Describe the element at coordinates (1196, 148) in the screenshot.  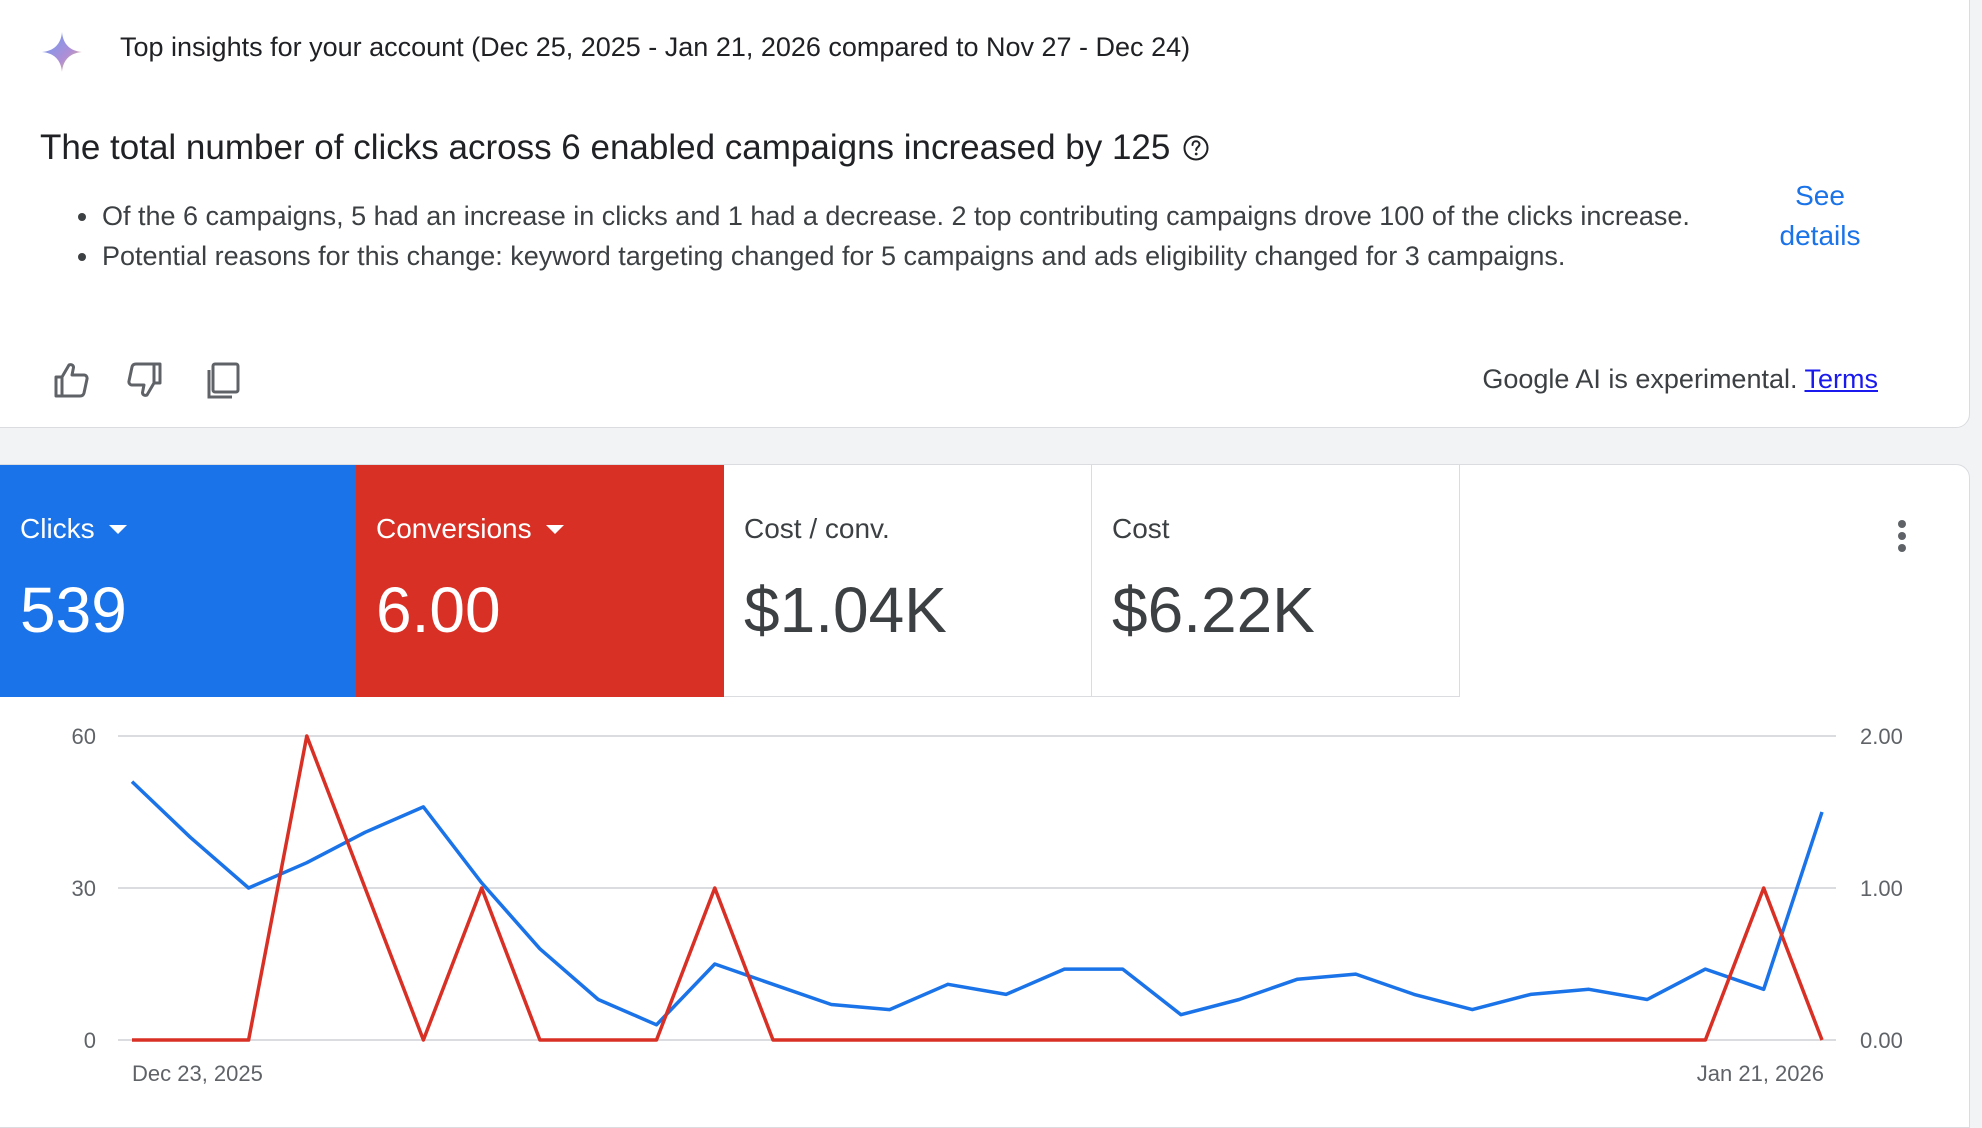
I see `help-icon` at that location.